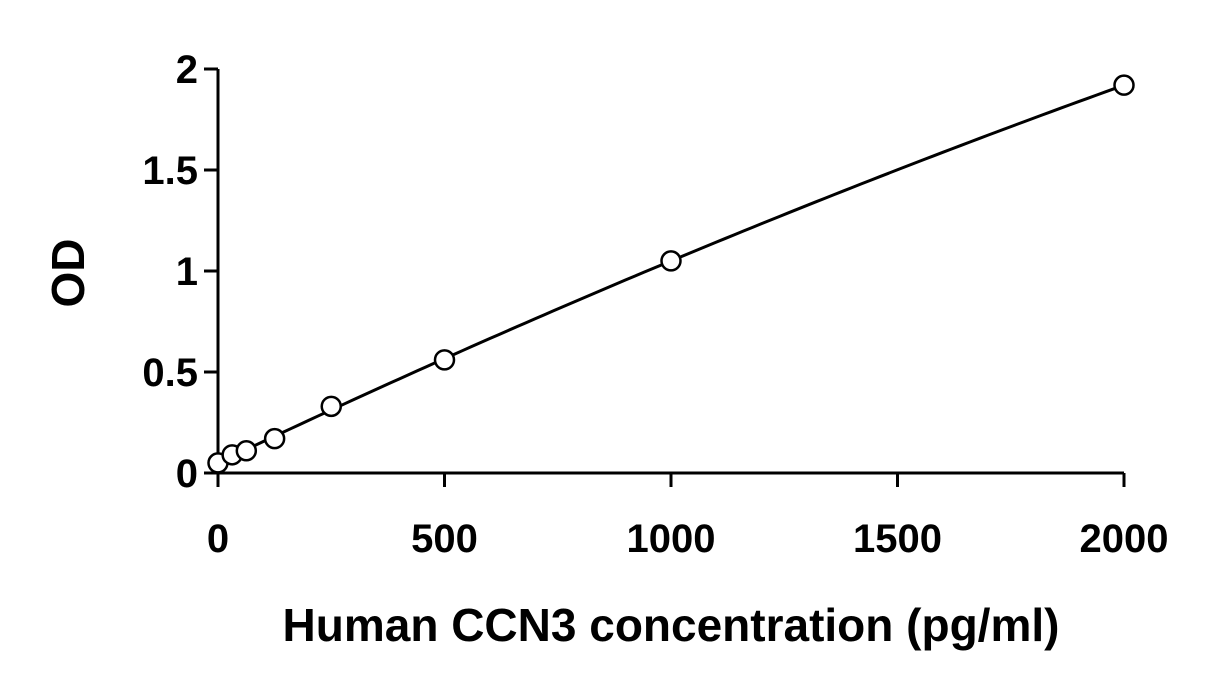  What do you see at coordinates (187, 474) in the screenshot?
I see `y-tick-label: 0` at bounding box center [187, 474].